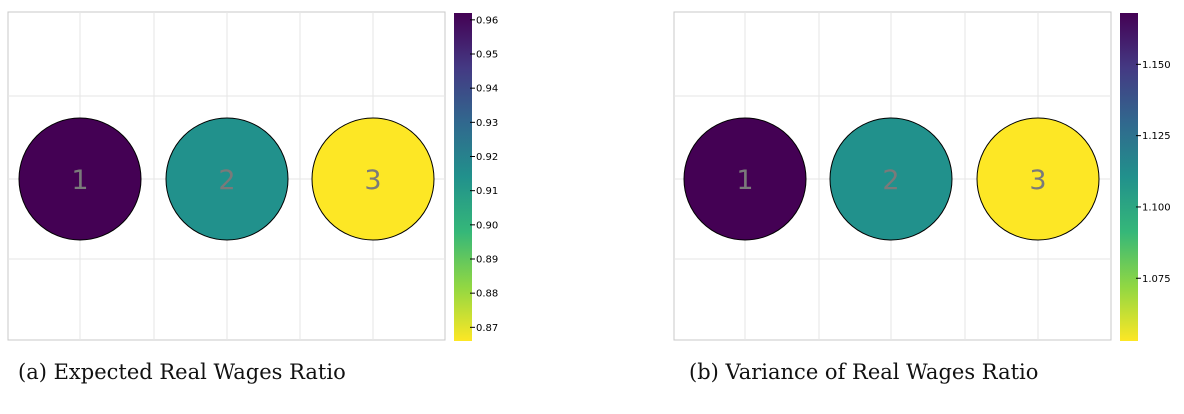  I want to click on colorbar-tick-label: 0.92, so click(487, 157).